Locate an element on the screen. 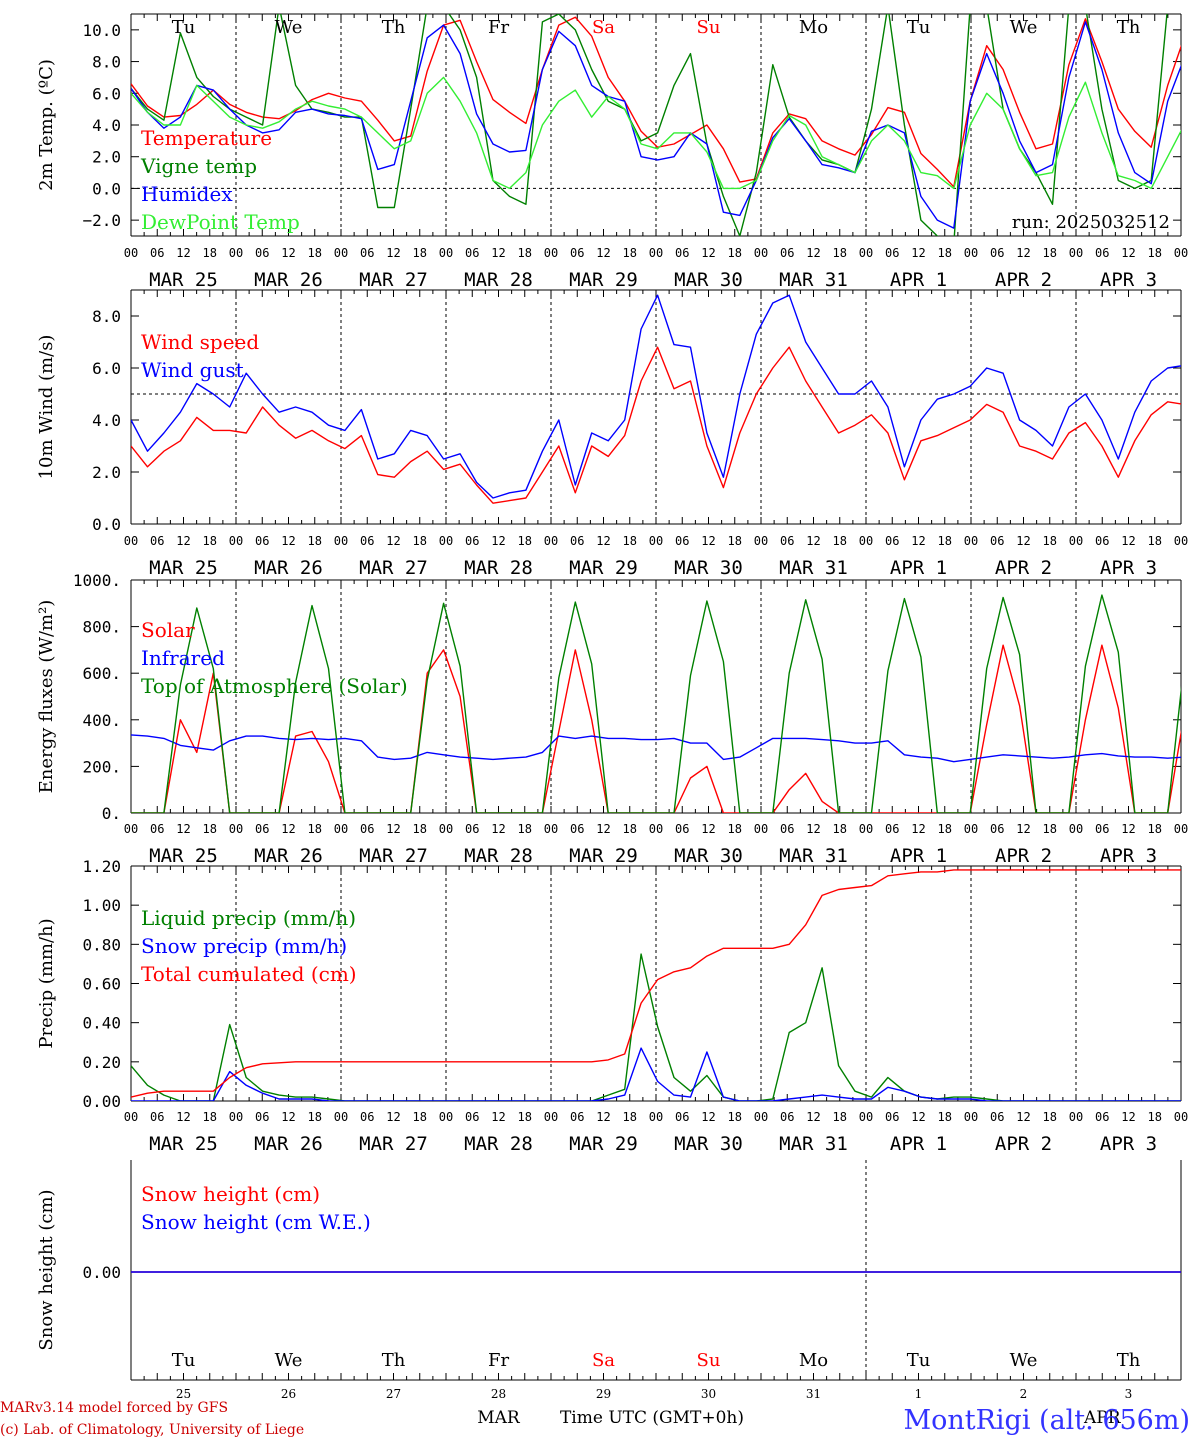 This screenshot has height=1440, width=1194. y-tick-label: 0.0 is located at coordinates (106, 524).